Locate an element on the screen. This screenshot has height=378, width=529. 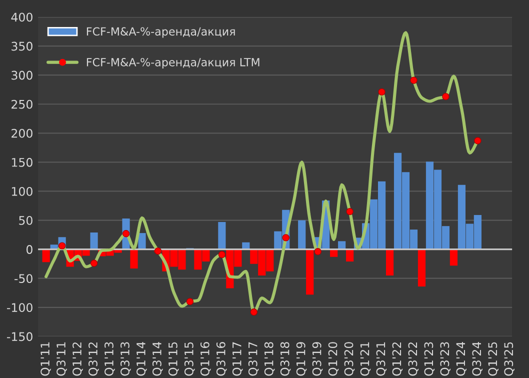
x-tick-label: Q3'22 is located at coordinates (413, 359).